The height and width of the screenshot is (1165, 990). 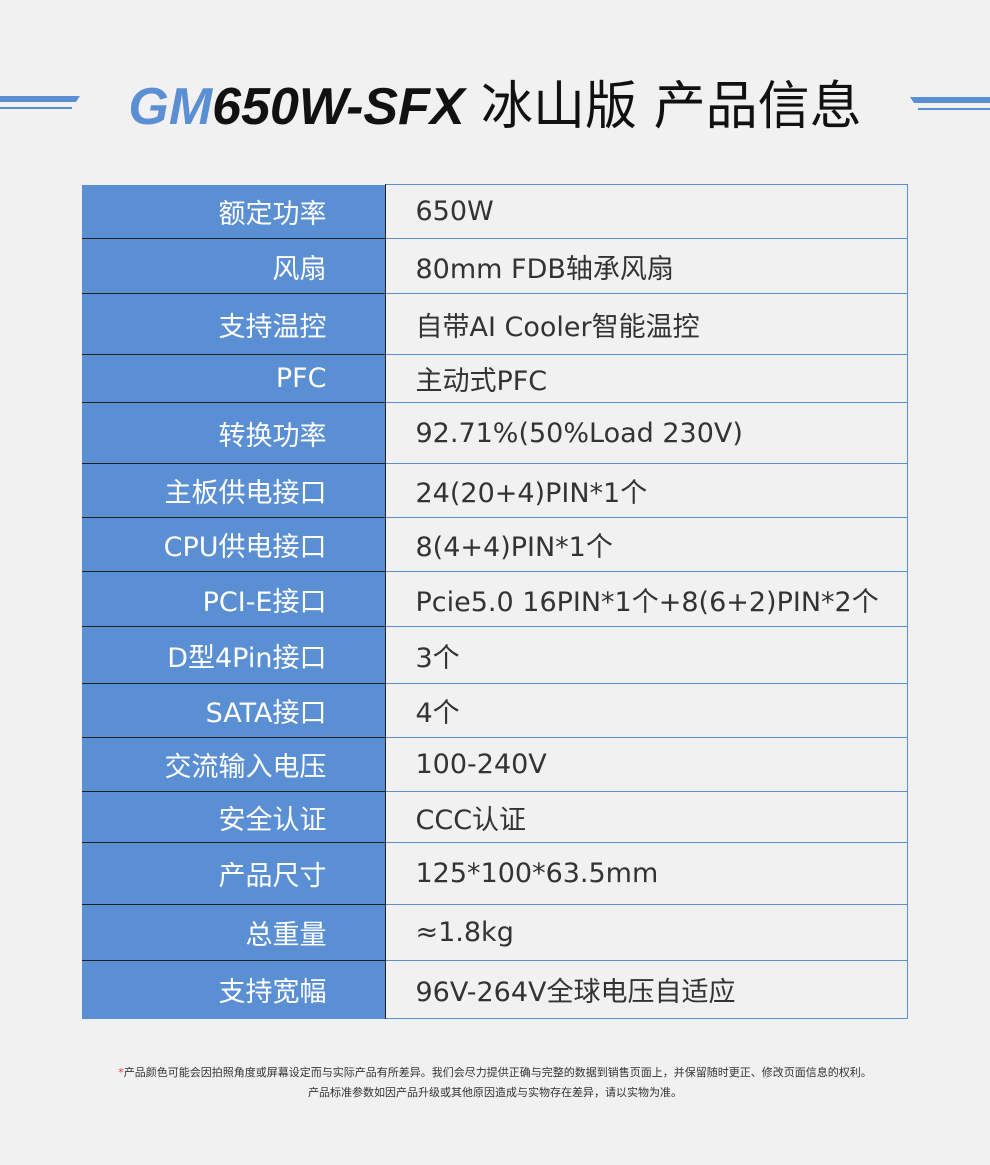 I want to click on spec-row: D型4Pin接口 3个, so click(x=495, y=655).